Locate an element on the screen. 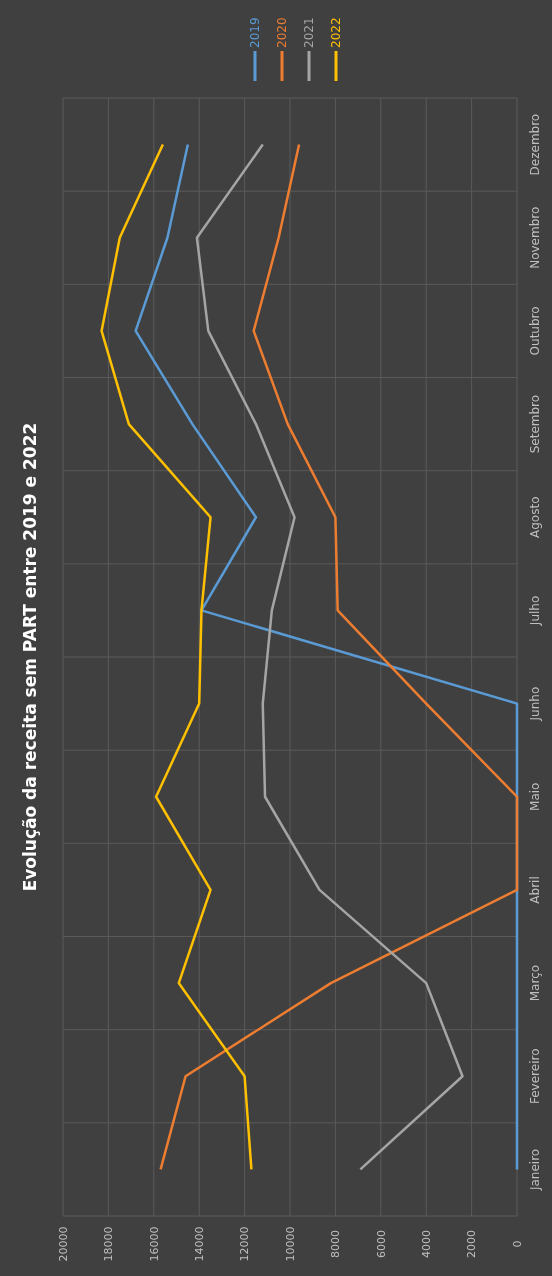 This screenshot has height=1276, width=552. x-tick-label: 16000 is located at coordinates (154, 1244).